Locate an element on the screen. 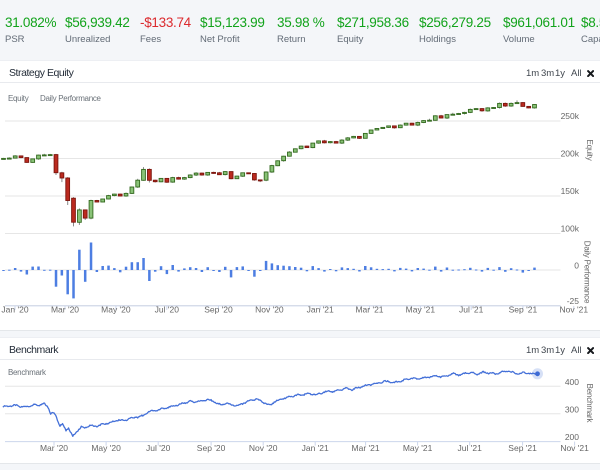 The height and width of the screenshot is (470, 600). svg-text: 400 is located at coordinates (572, 382).